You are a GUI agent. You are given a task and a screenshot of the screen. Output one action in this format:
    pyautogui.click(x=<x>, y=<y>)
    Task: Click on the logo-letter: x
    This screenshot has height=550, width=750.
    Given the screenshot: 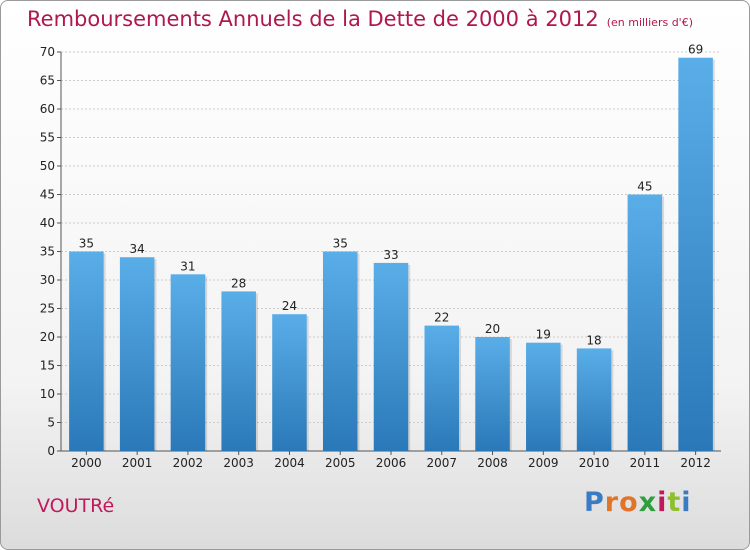 What is the action you would take?
    pyautogui.click(x=648, y=502)
    